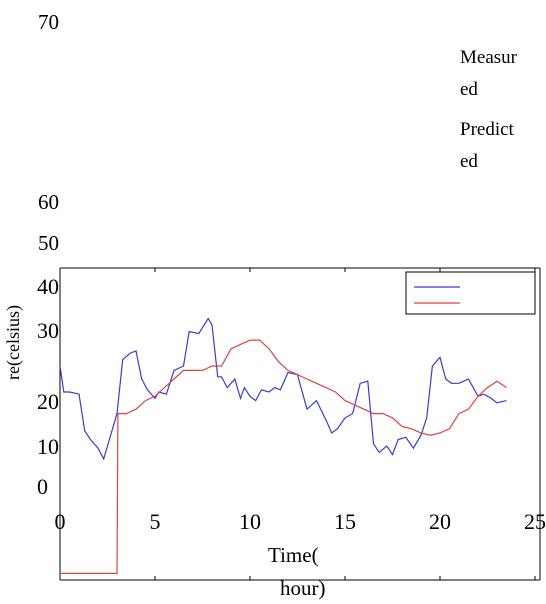 This screenshot has width=546, height=604. I want to click on x-axis-label-line2: hour), so click(303, 588).